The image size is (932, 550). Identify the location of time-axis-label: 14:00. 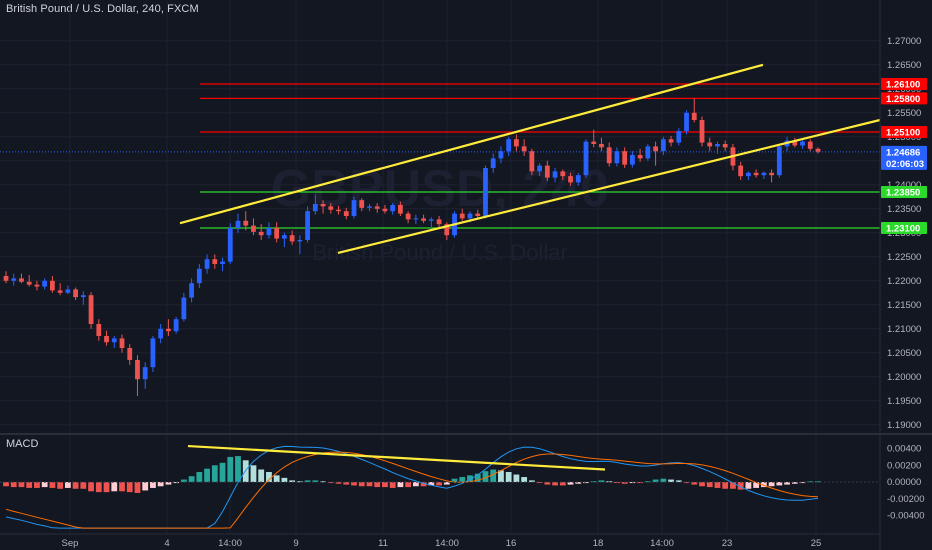
(662, 543).